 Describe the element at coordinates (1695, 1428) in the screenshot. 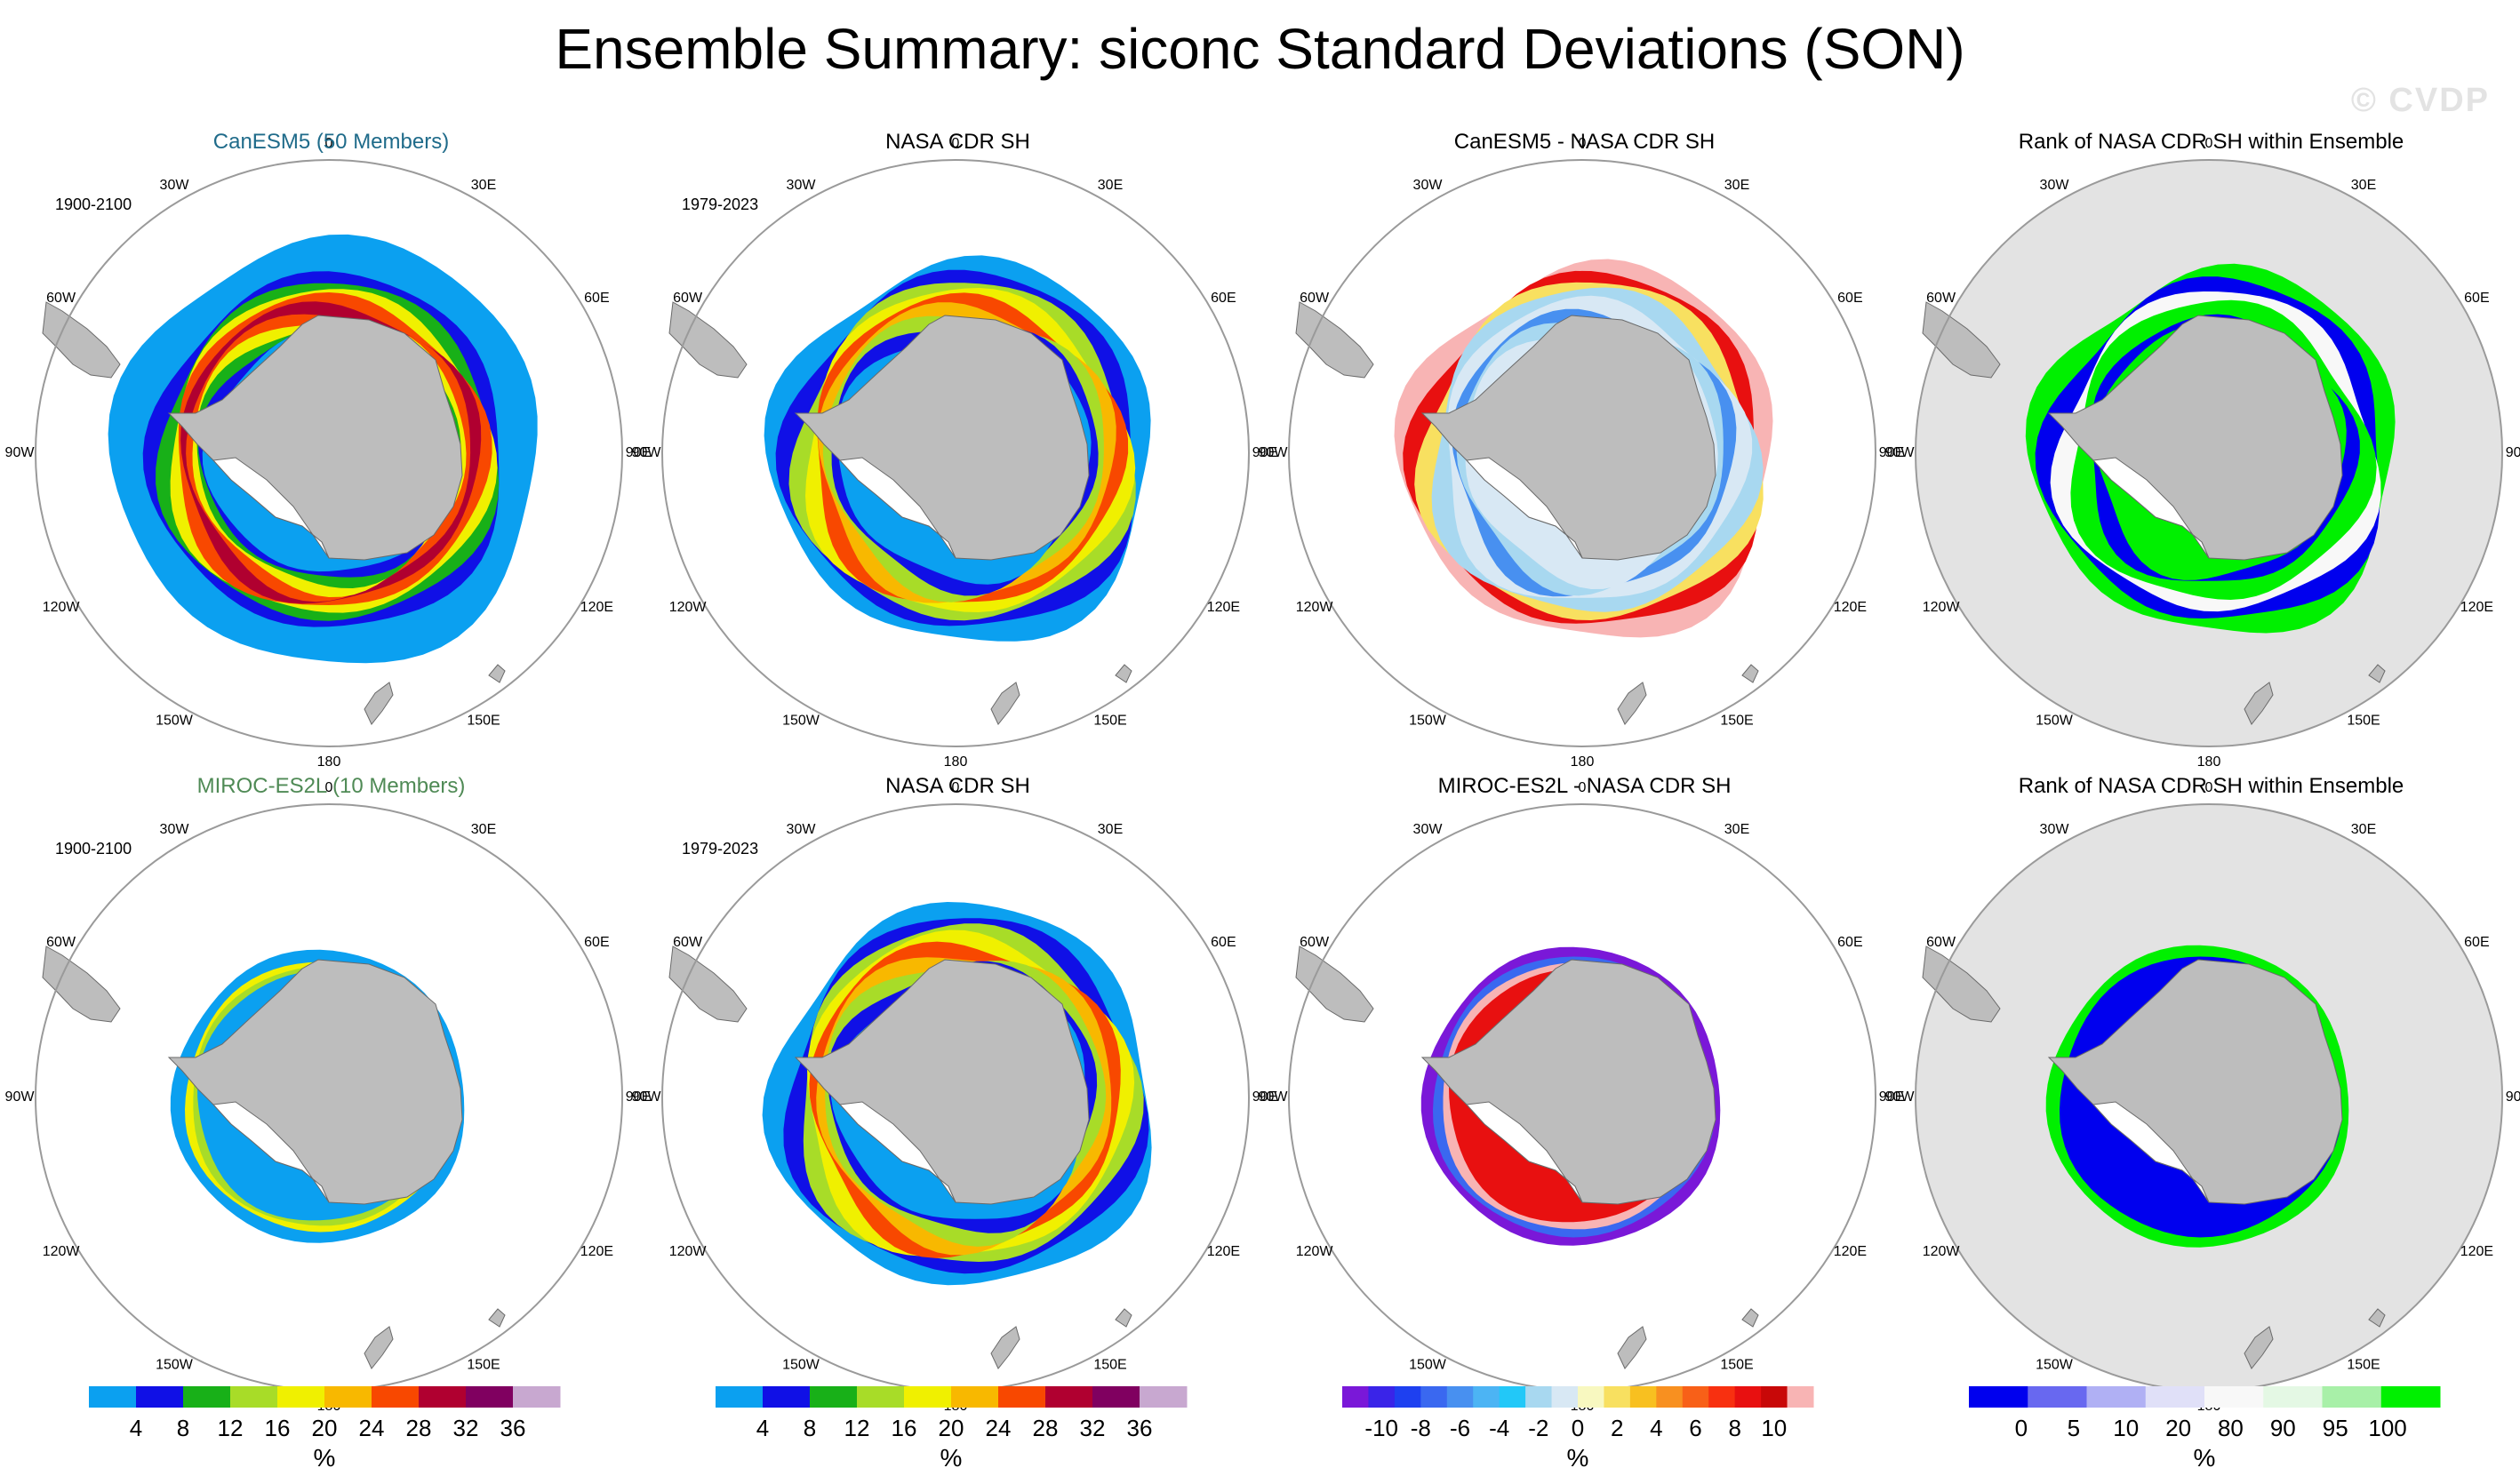

I see `colorbar-tick-label: 6` at that location.